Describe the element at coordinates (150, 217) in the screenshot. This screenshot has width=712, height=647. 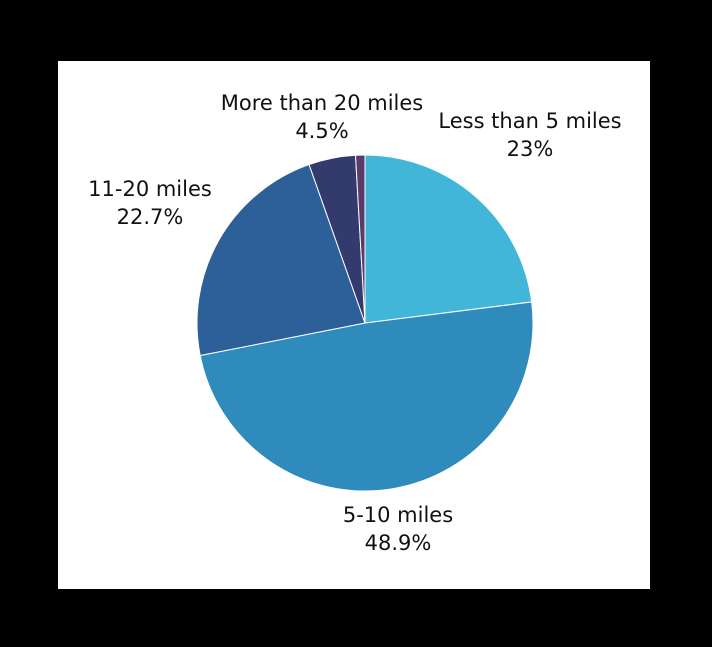
I see `slice-value-label: 22.7%` at that location.